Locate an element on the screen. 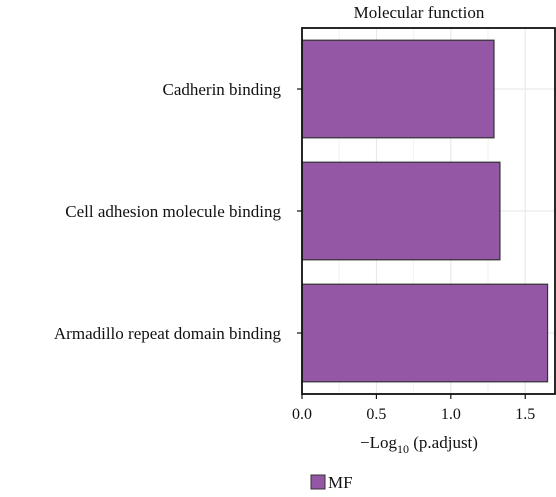  legend: MF is located at coordinates (331, 482).